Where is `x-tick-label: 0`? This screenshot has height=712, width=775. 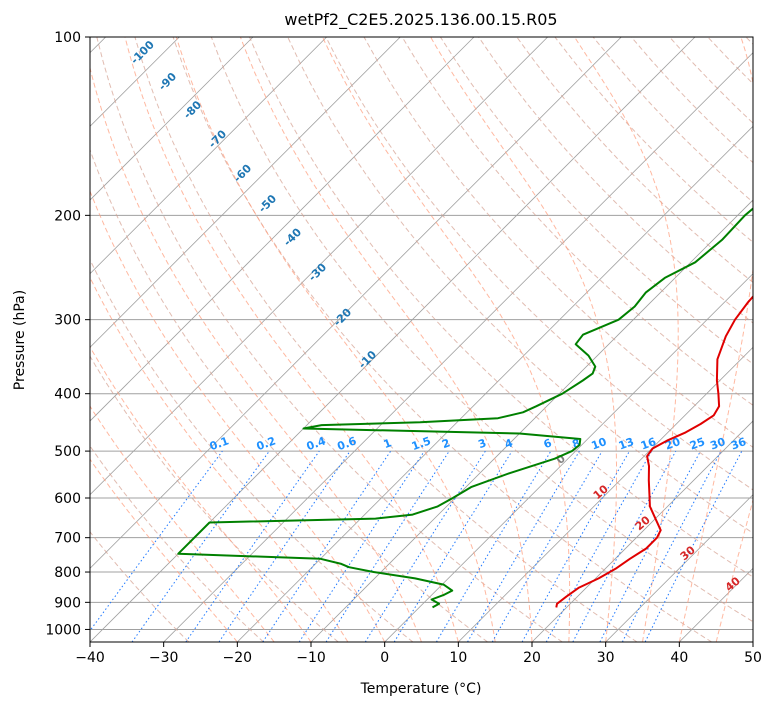 x-tick-label: 0 is located at coordinates (384, 658).